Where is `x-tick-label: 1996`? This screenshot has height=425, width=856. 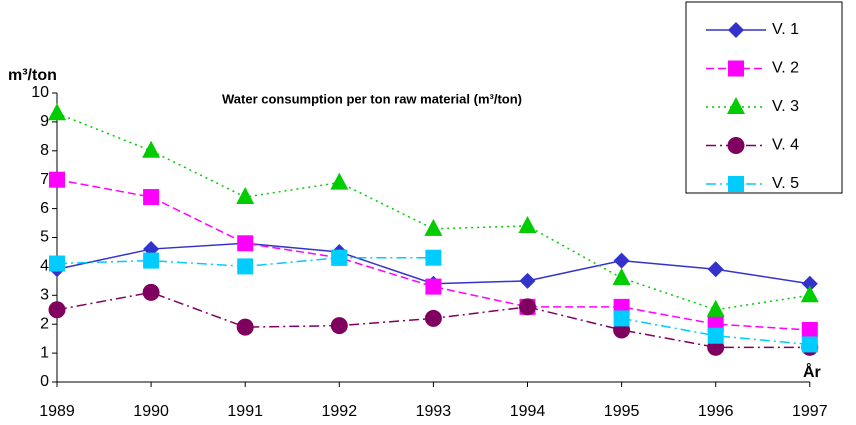 x-tick-label: 1996 is located at coordinates (716, 411).